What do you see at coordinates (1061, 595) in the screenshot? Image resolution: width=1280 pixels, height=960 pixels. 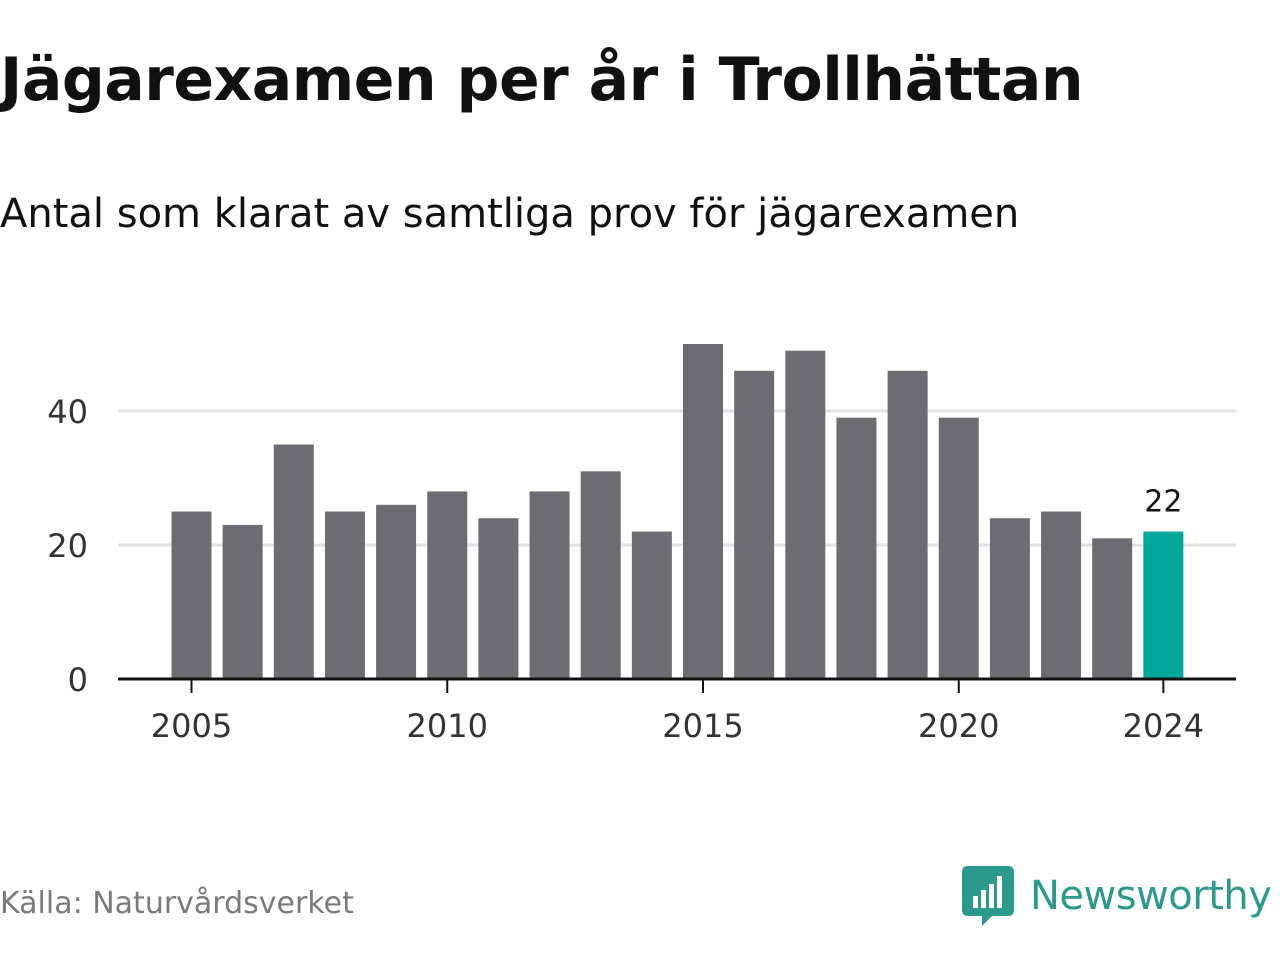 I see `bar-2022` at bounding box center [1061, 595].